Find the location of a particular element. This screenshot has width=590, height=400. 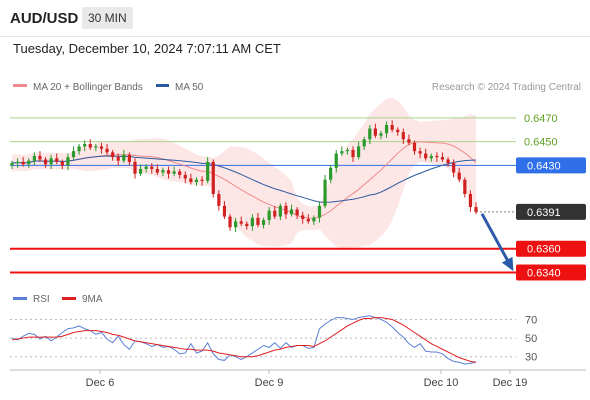

level-tag-0.6360 is located at coordinates (551, 248).